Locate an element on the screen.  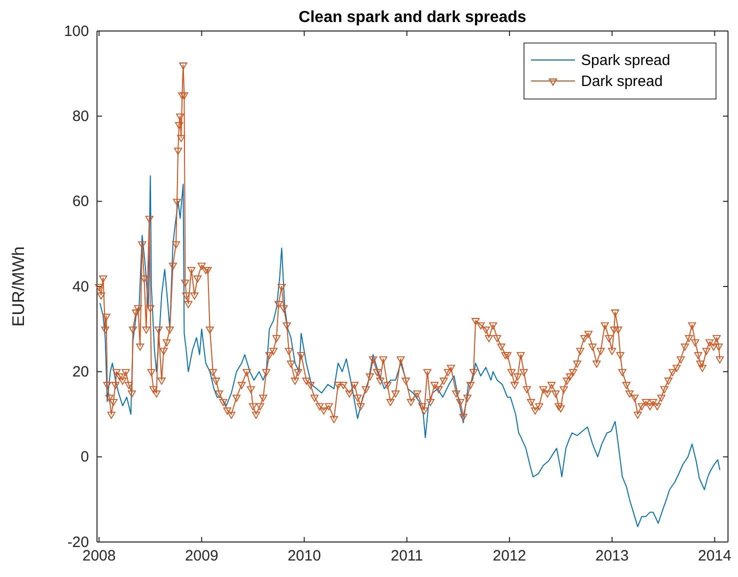
x-tick-label: 2014 is located at coordinates (715, 556).